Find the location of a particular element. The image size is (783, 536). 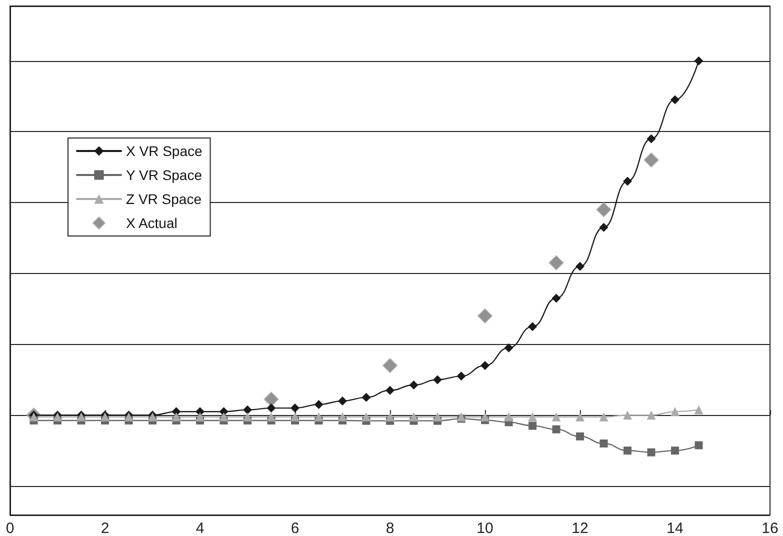

x-tick-label: 14 is located at coordinates (675, 528).